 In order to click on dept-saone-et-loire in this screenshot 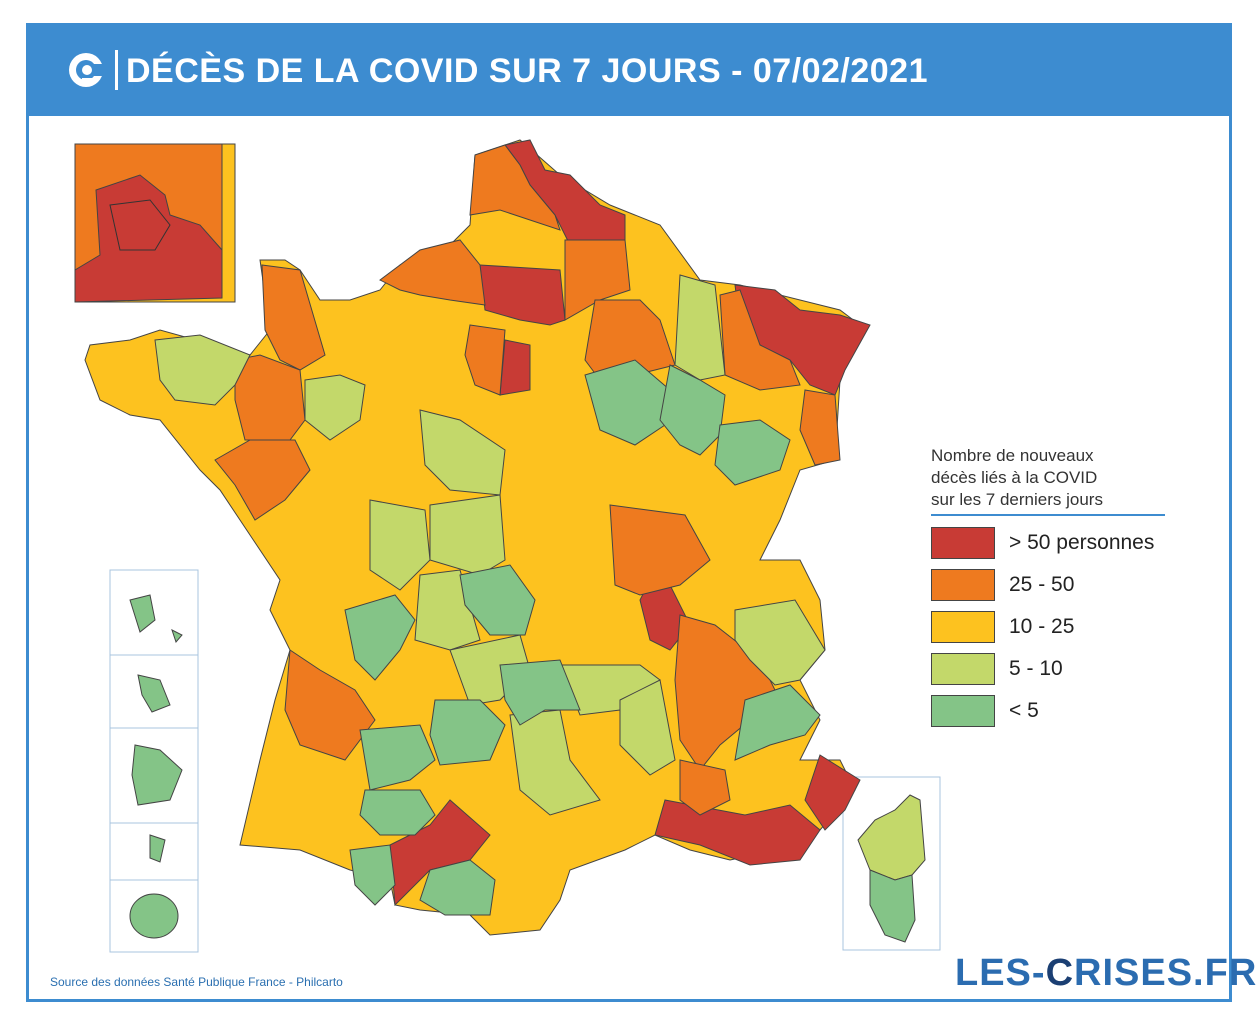, I will do `click(660, 550)`.